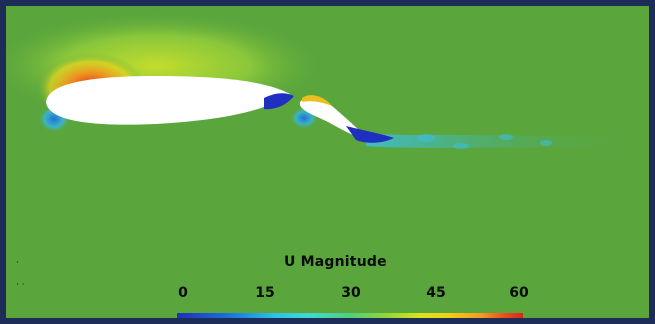  What do you see at coordinates (265, 293) in the screenshot?
I see `legend-tick-15: 15` at bounding box center [265, 293].